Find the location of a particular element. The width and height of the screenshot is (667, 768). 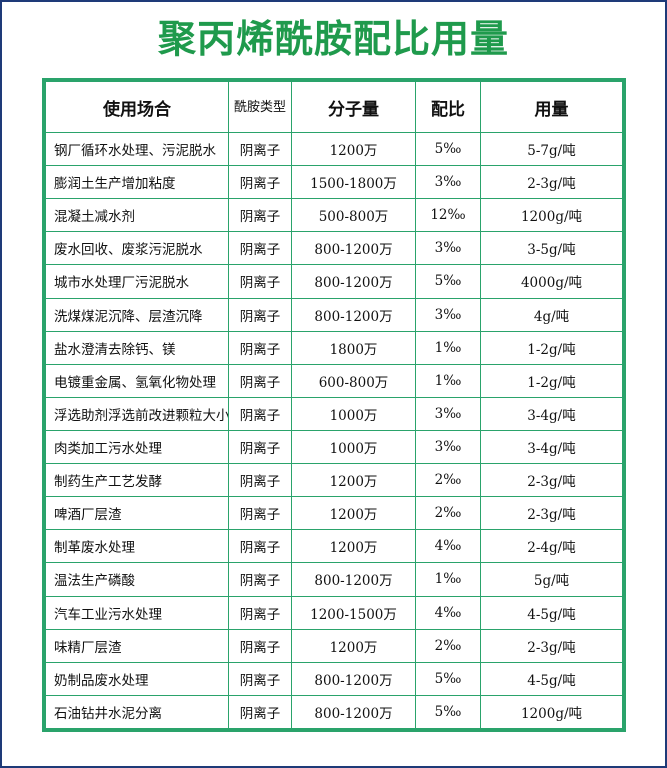

table-row: 盐水澄清去除钙、镁 阴离子 1800万 1‰ 1-2g/吨 is located at coordinates (334, 347).